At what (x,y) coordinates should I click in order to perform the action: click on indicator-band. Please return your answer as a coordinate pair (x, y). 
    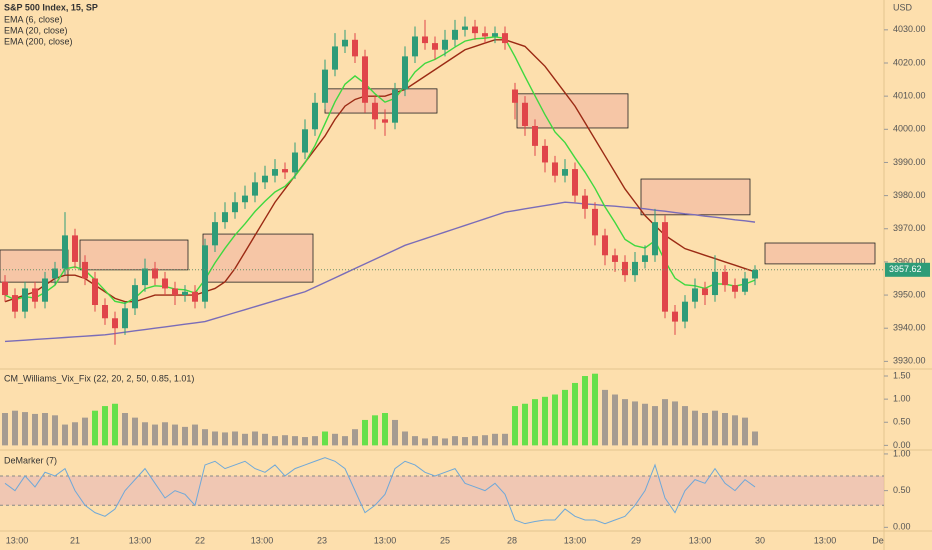
    Looking at the image, I should click on (442, 490).